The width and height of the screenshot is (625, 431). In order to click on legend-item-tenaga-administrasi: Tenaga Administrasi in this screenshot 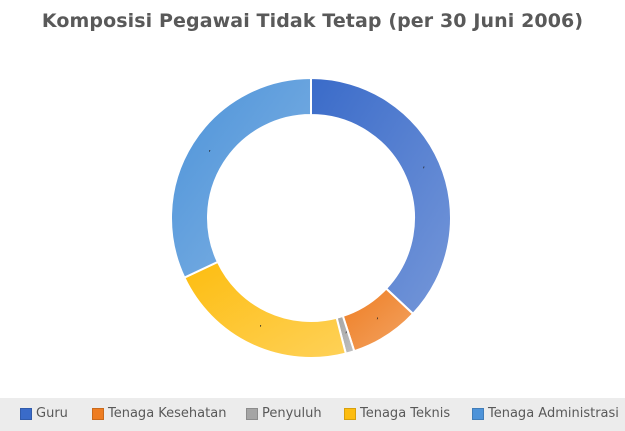, I will do `click(545, 413)`.